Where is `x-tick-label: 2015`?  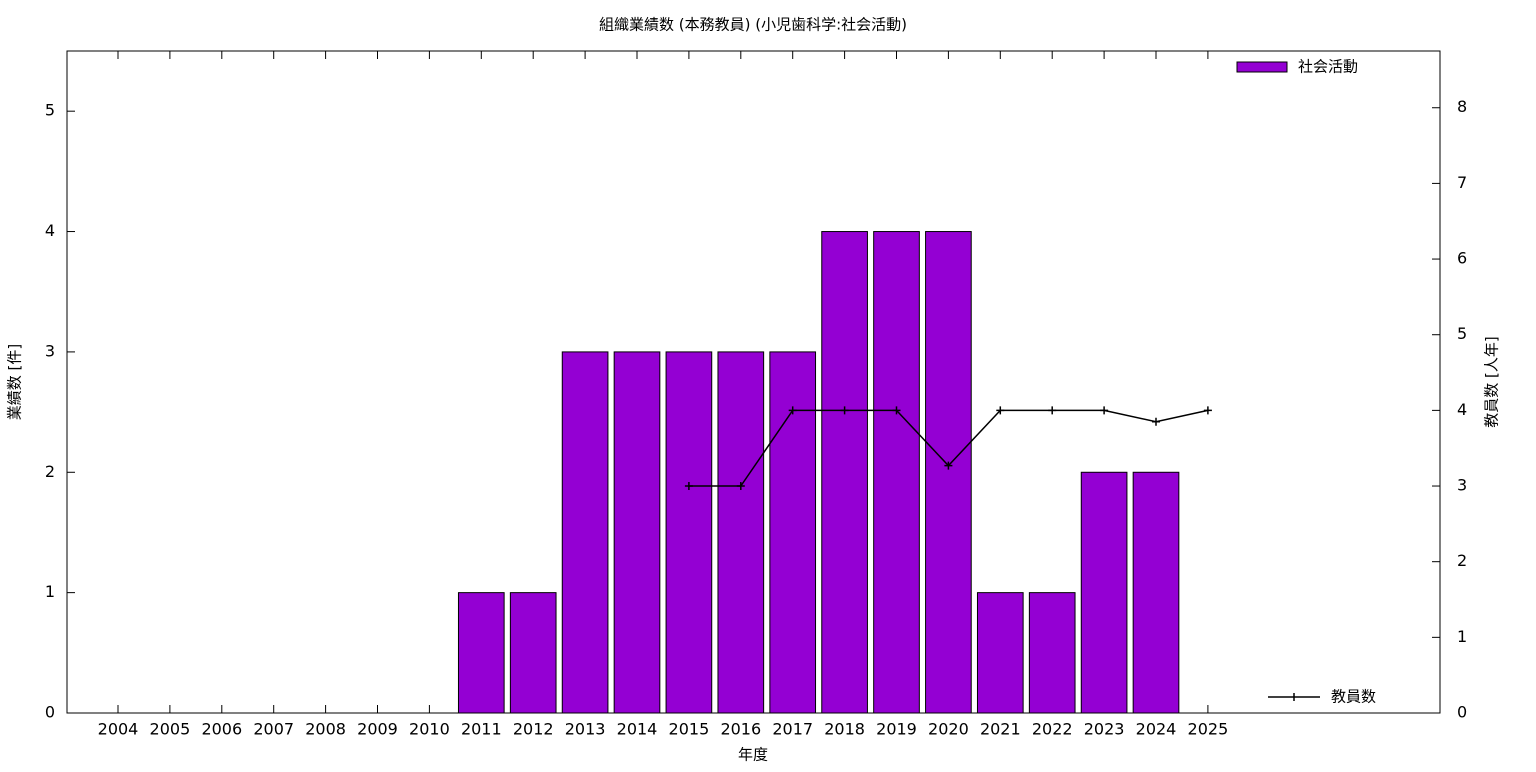 x-tick-label: 2015 is located at coordinates (689, 729).